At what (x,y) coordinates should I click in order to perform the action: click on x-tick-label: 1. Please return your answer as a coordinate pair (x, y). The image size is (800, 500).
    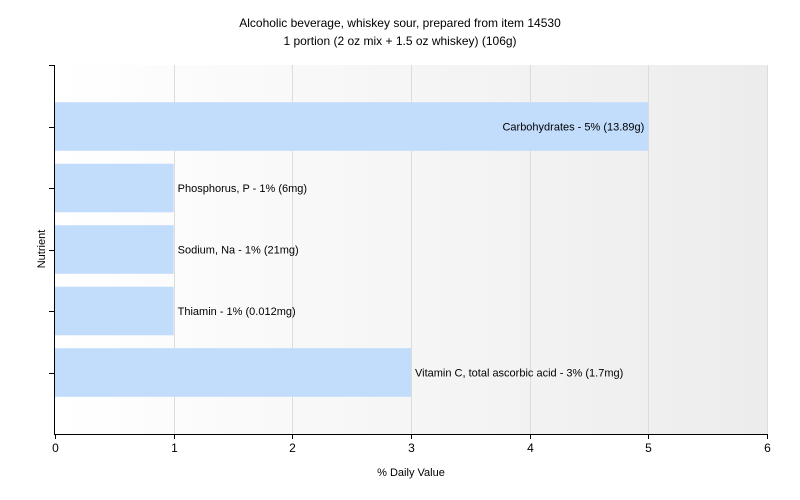
    Looking at the image, I should click on (174, 448).